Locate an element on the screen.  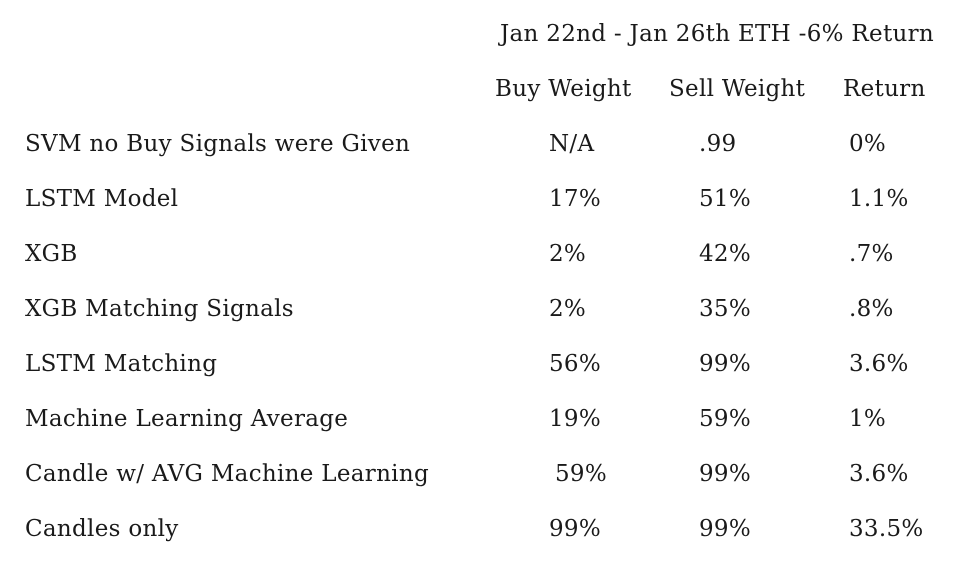
buy-weight-value: 56% is located at coordinates (575, 364).